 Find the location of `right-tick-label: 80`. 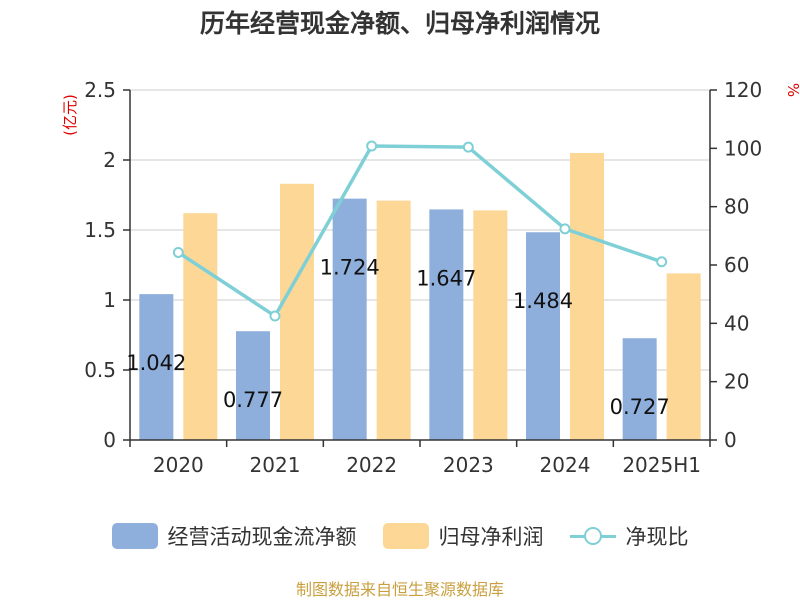

right-tick-label: 80 is located at coordinates (736, 207).